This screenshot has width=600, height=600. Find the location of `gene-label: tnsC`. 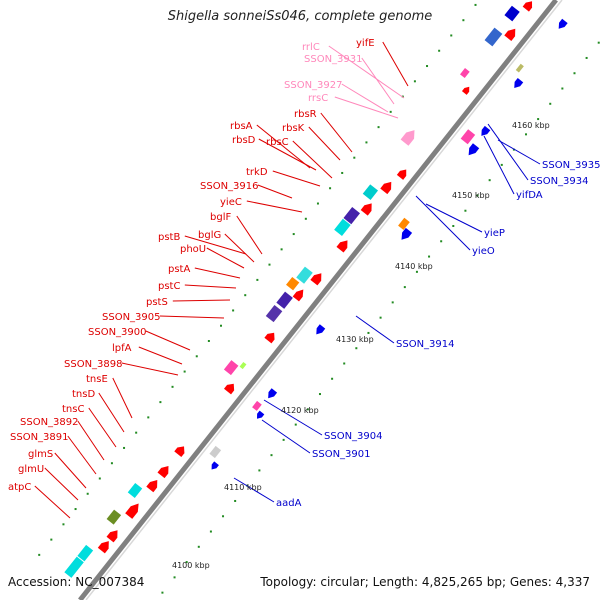

gene-label: tnsC is located at coordinates (73, 409).